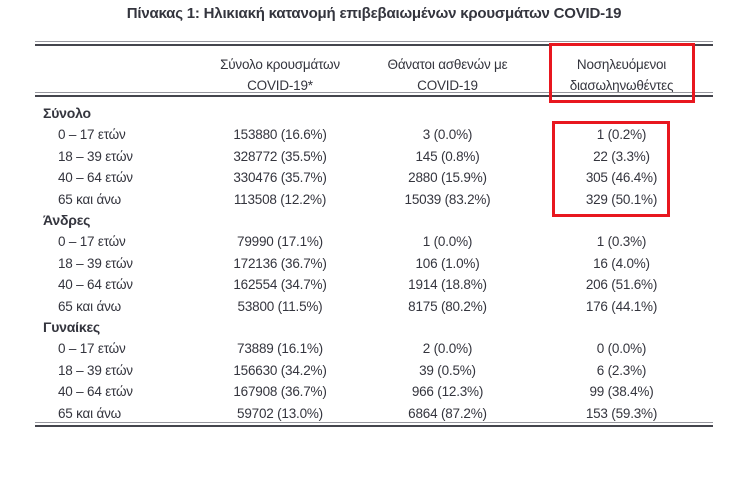 The width and height of the screenshot is (734, 489). What do you see at coordinates (447, 263) in the screenshot?
I see `deaths-value: 106 (1.0%)` at bounding box center [447, 263].